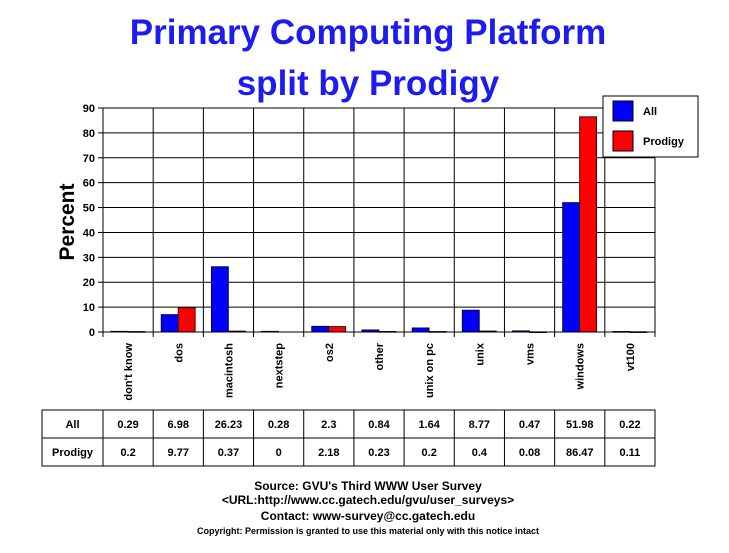 The height and width of the screenshot is (553, 729). What do you see at coordinates (89, 308) in the screenshot?
I see `y-tick-label: 10` at bounding box center [89, 308].